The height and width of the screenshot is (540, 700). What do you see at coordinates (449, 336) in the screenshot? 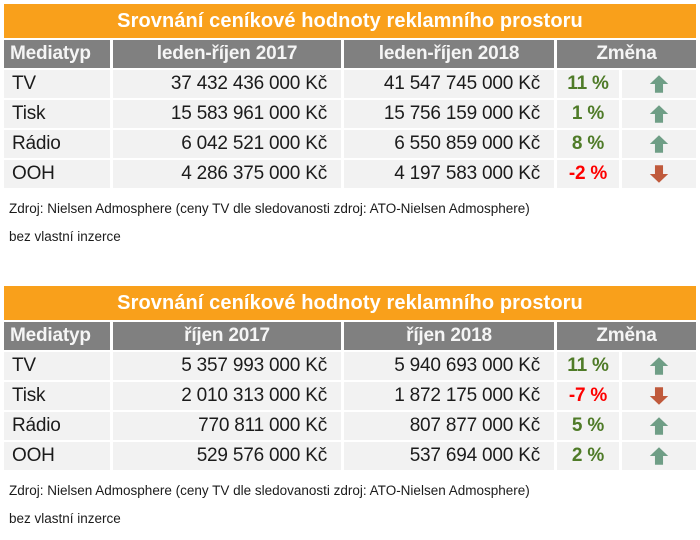
I see `col-header-period2: říjen 2018` at bounding box center [449, 336].